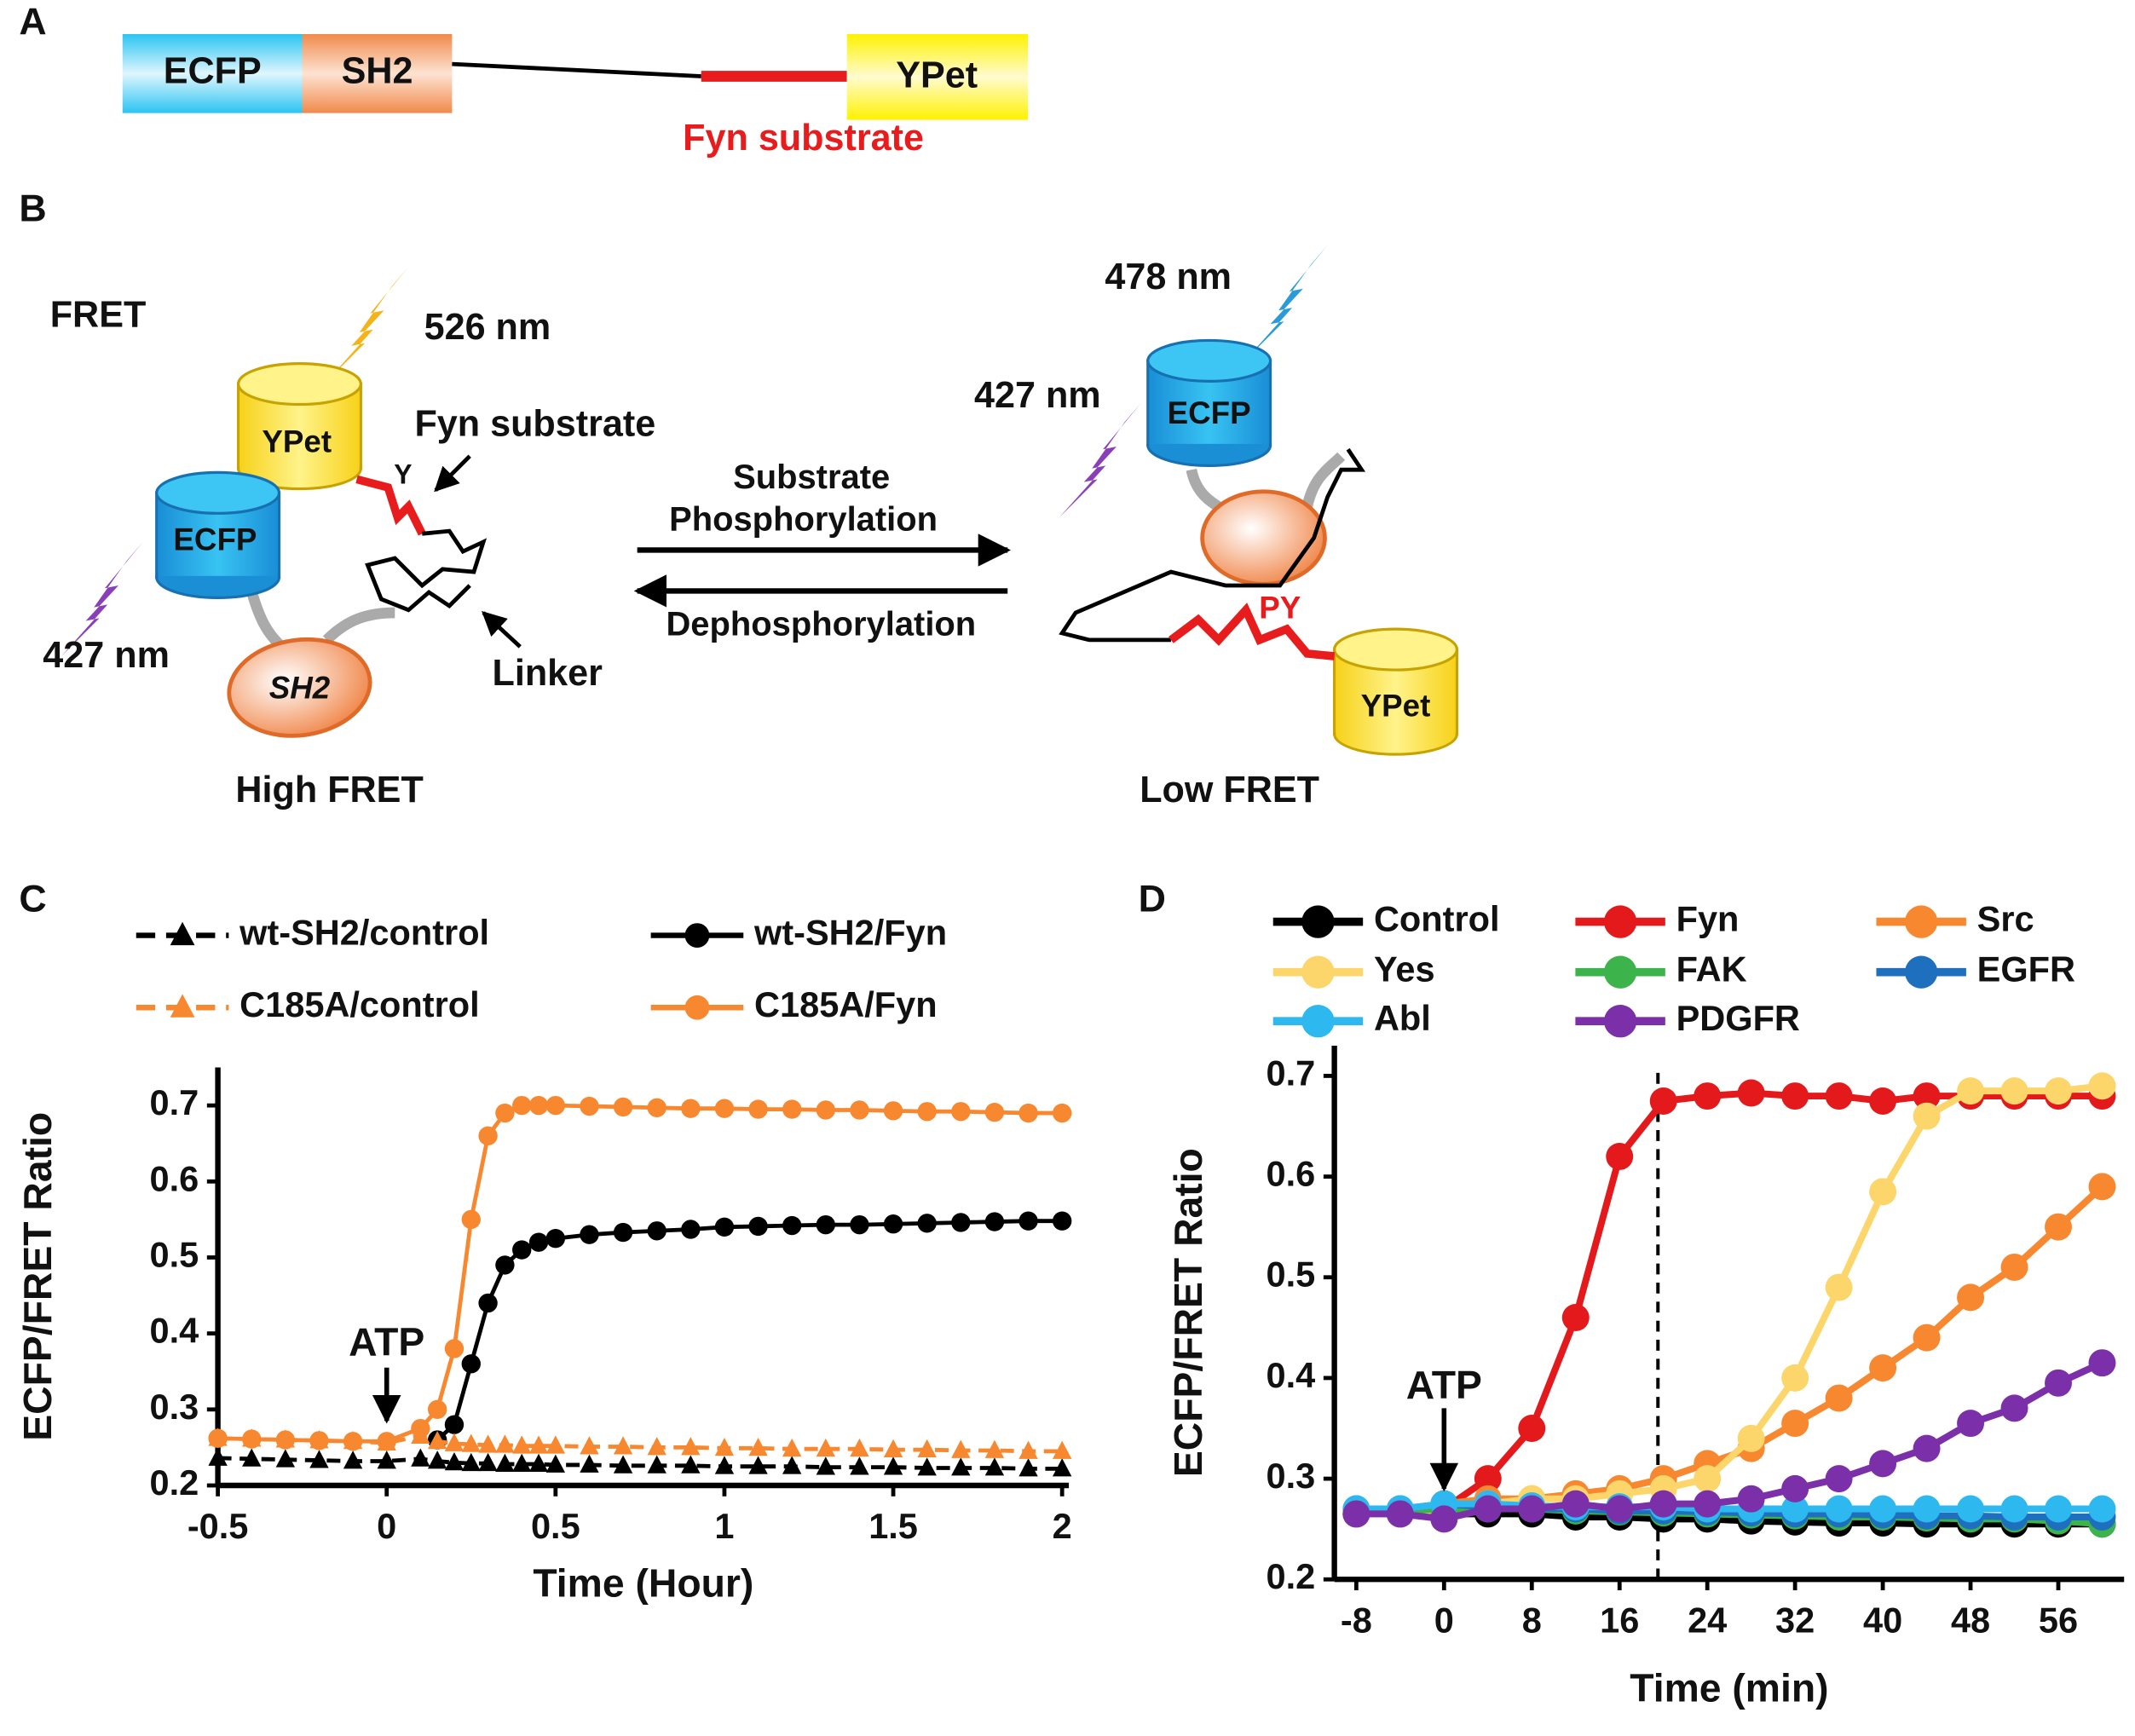 The height and width of the screenshot is (1736, 2135). Describe the element at coordinates (724, 1526) in the screenshot. I see `x-tick-label: 1` at that location.